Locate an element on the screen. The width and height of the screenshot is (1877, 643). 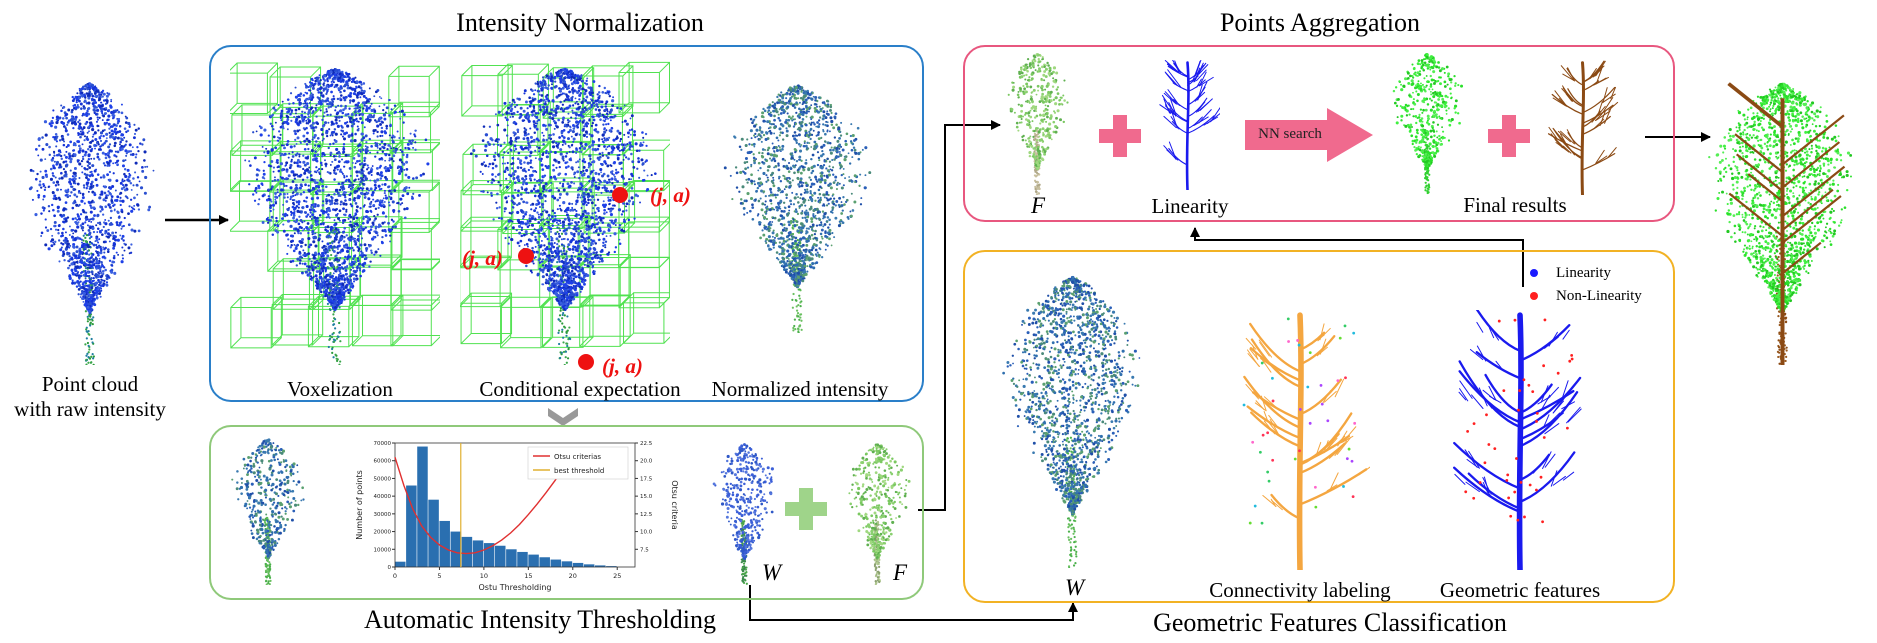
nn-search-arrow is located at coordinates (1309, 135).